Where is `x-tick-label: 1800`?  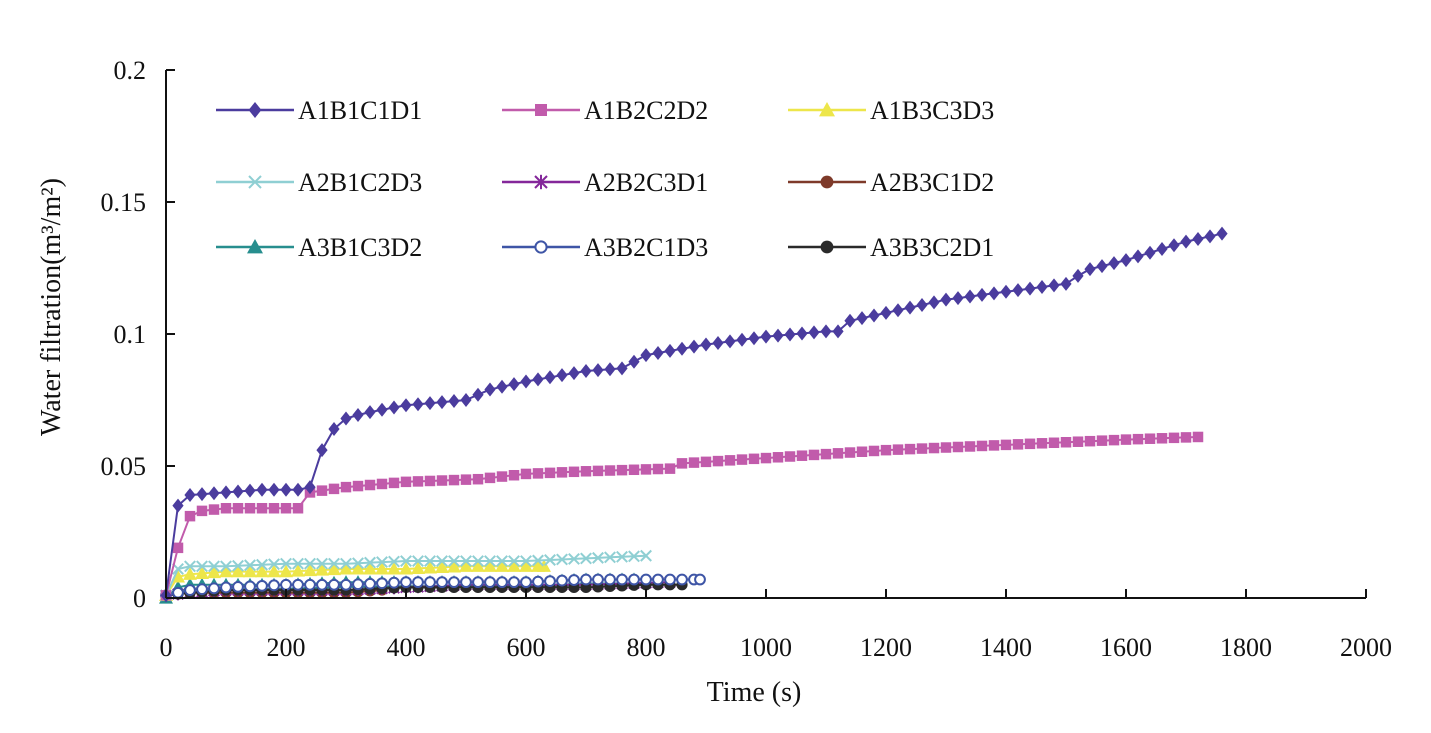 x-tick-label: 1800 is located at coordinates (1246, 647).